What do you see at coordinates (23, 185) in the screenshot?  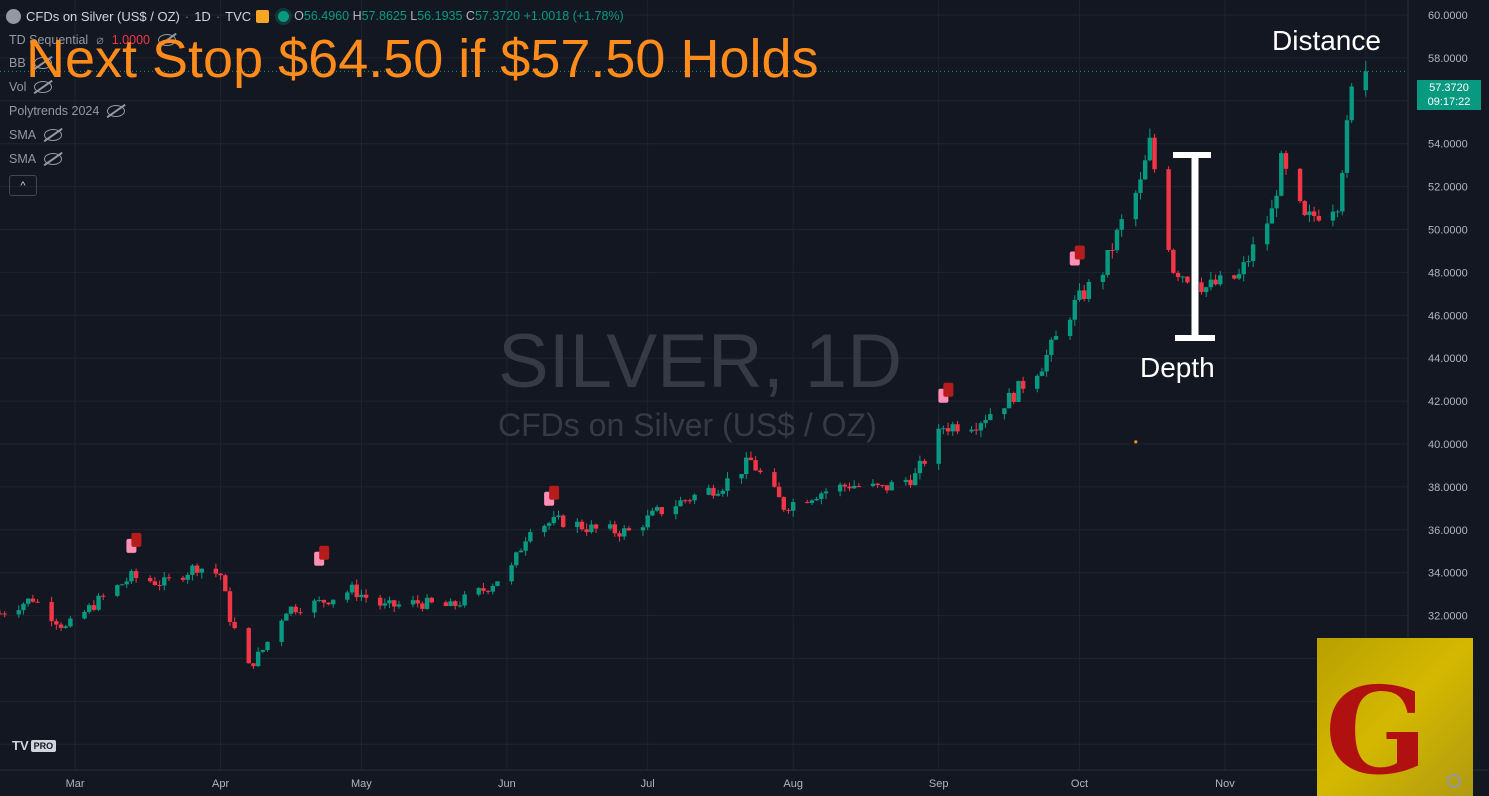 I see `collapse-indicators-button: ^` at bounding box center [23, 185].